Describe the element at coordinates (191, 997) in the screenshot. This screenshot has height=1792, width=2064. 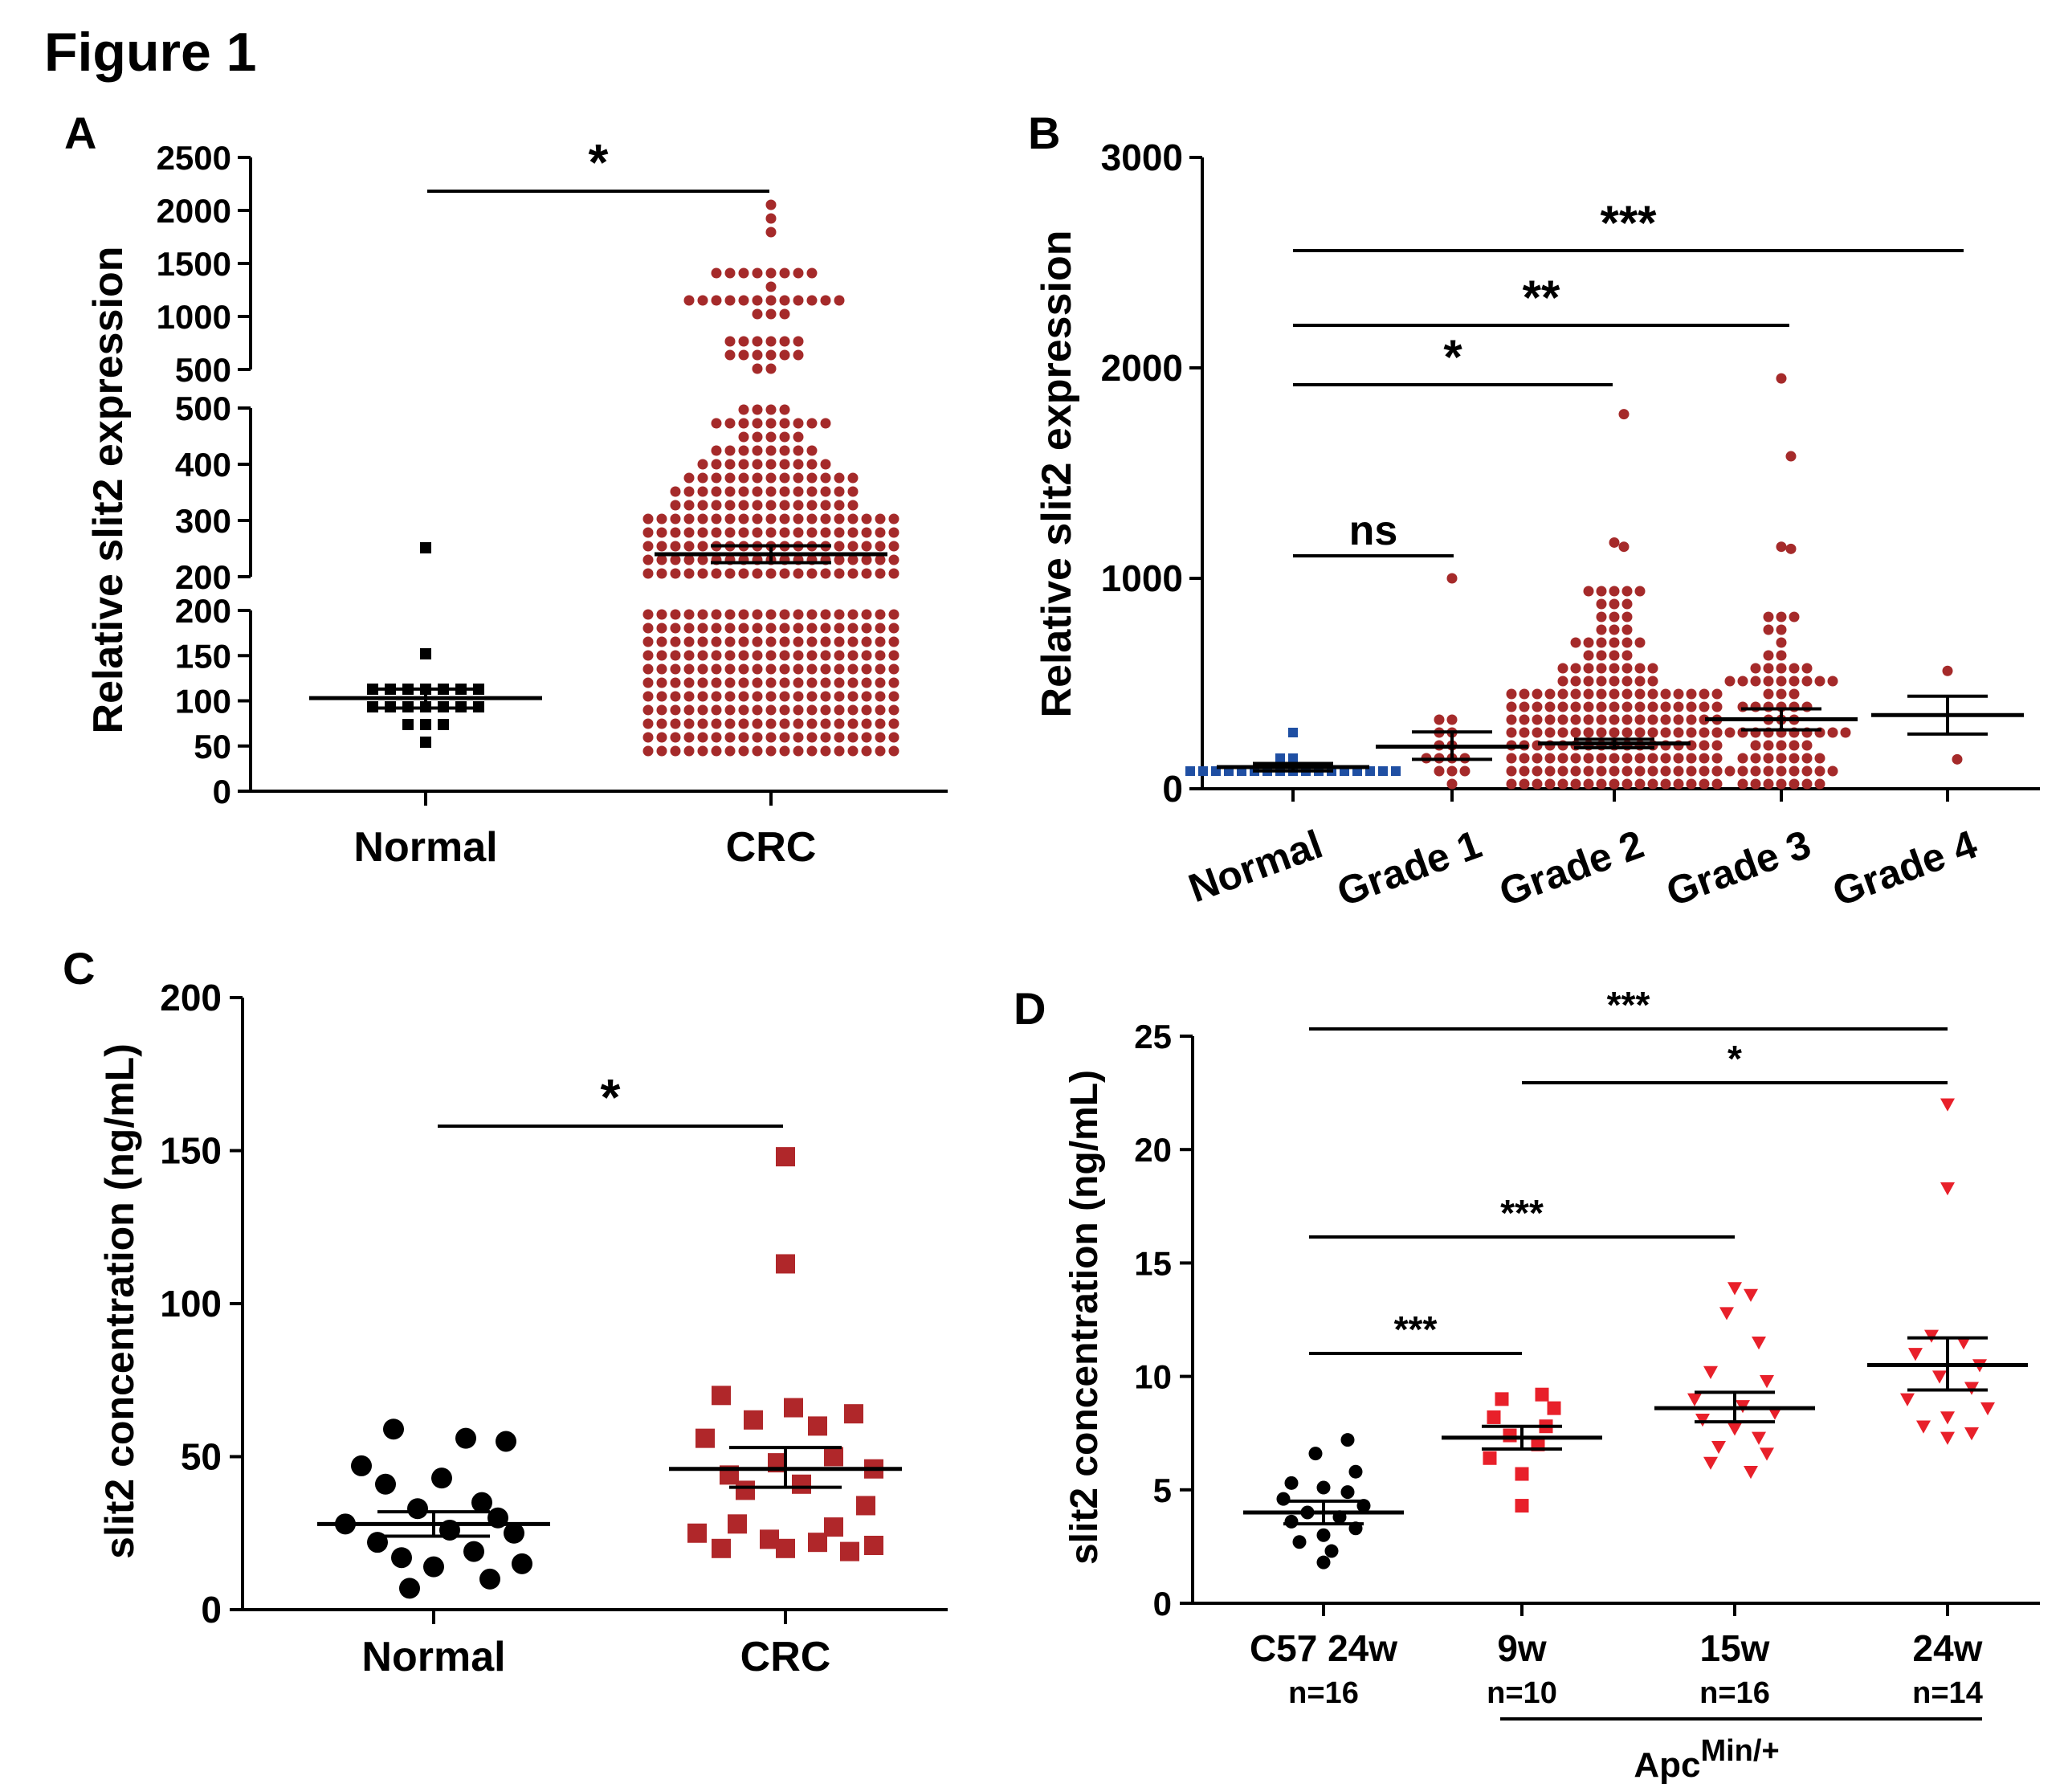
I see `c-y-tick-label-4: 200` at that location.